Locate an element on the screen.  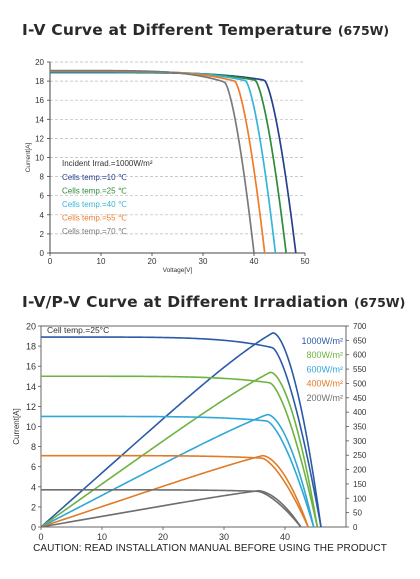
y2-tick-label-50: 50 is located at coordinates (357, 513).